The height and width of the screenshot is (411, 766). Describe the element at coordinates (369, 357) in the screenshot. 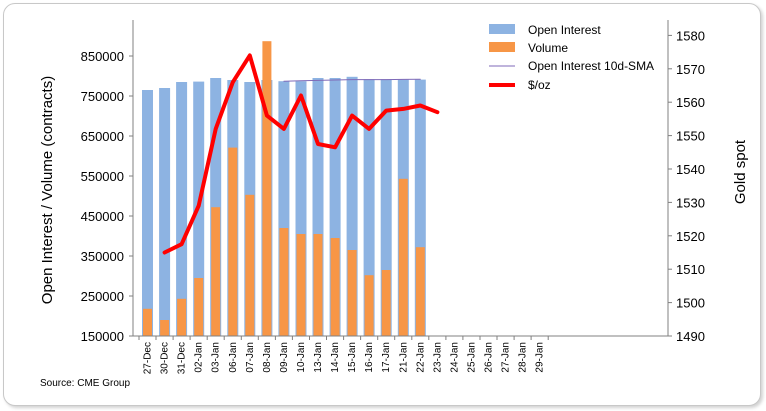

I see `x-tick-label: 16-Jan` at that location.